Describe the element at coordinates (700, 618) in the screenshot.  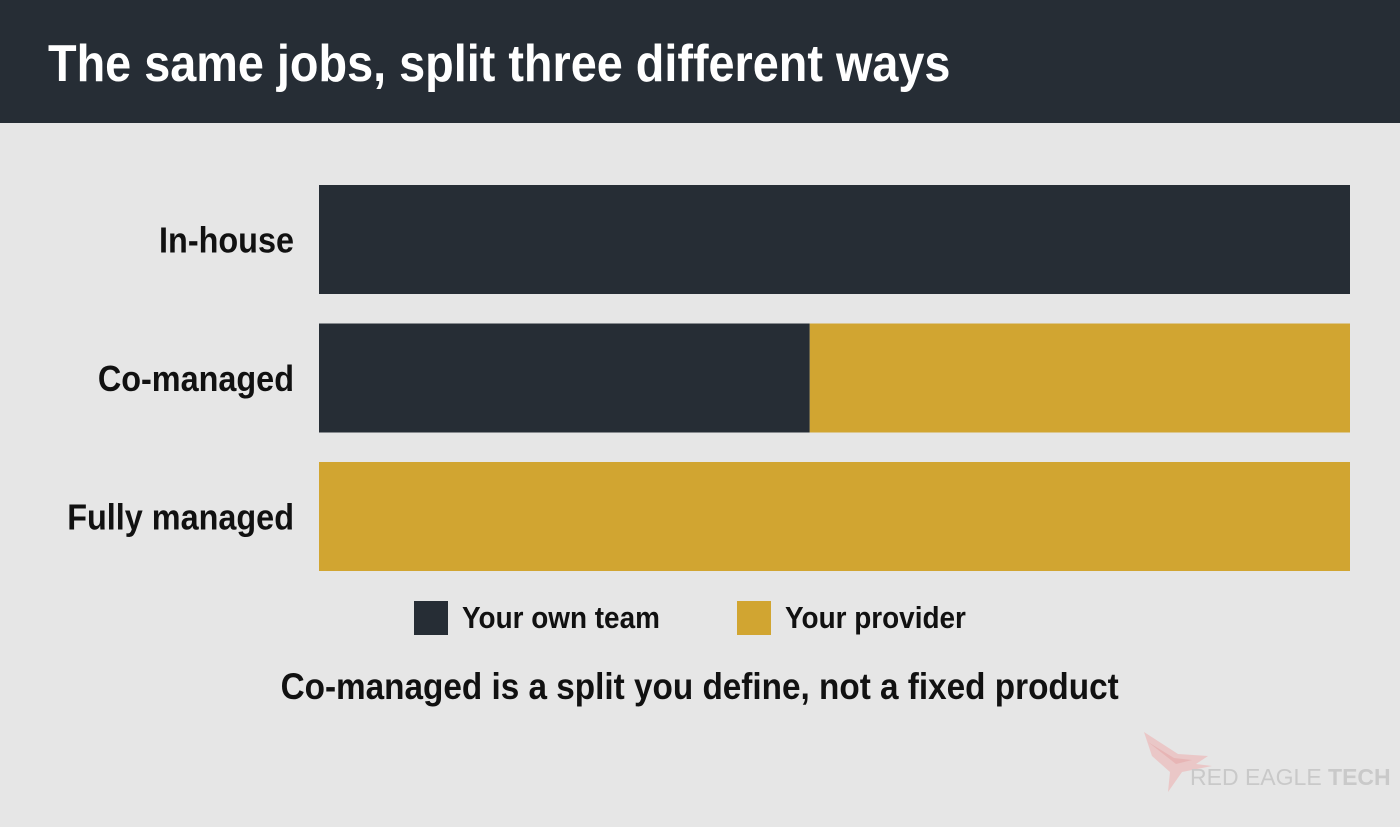
I see `chart-legend: Your own team Your provider` at that location.